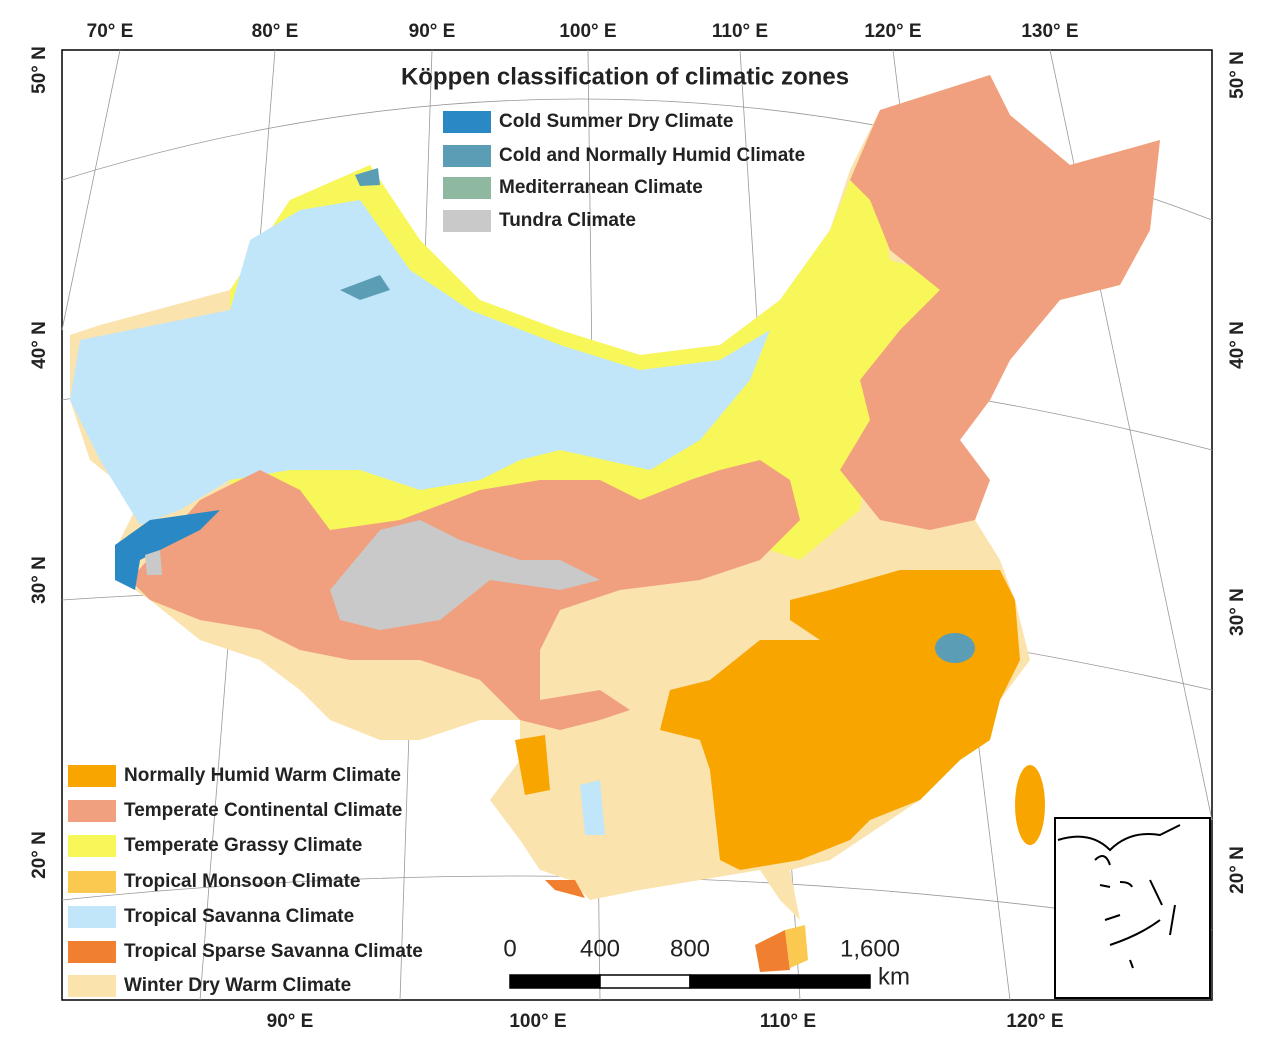  Describe the element at coordinates (239, 916) in the screenshot. I see `legend-label: Tropical Savanna Climate` at that location.